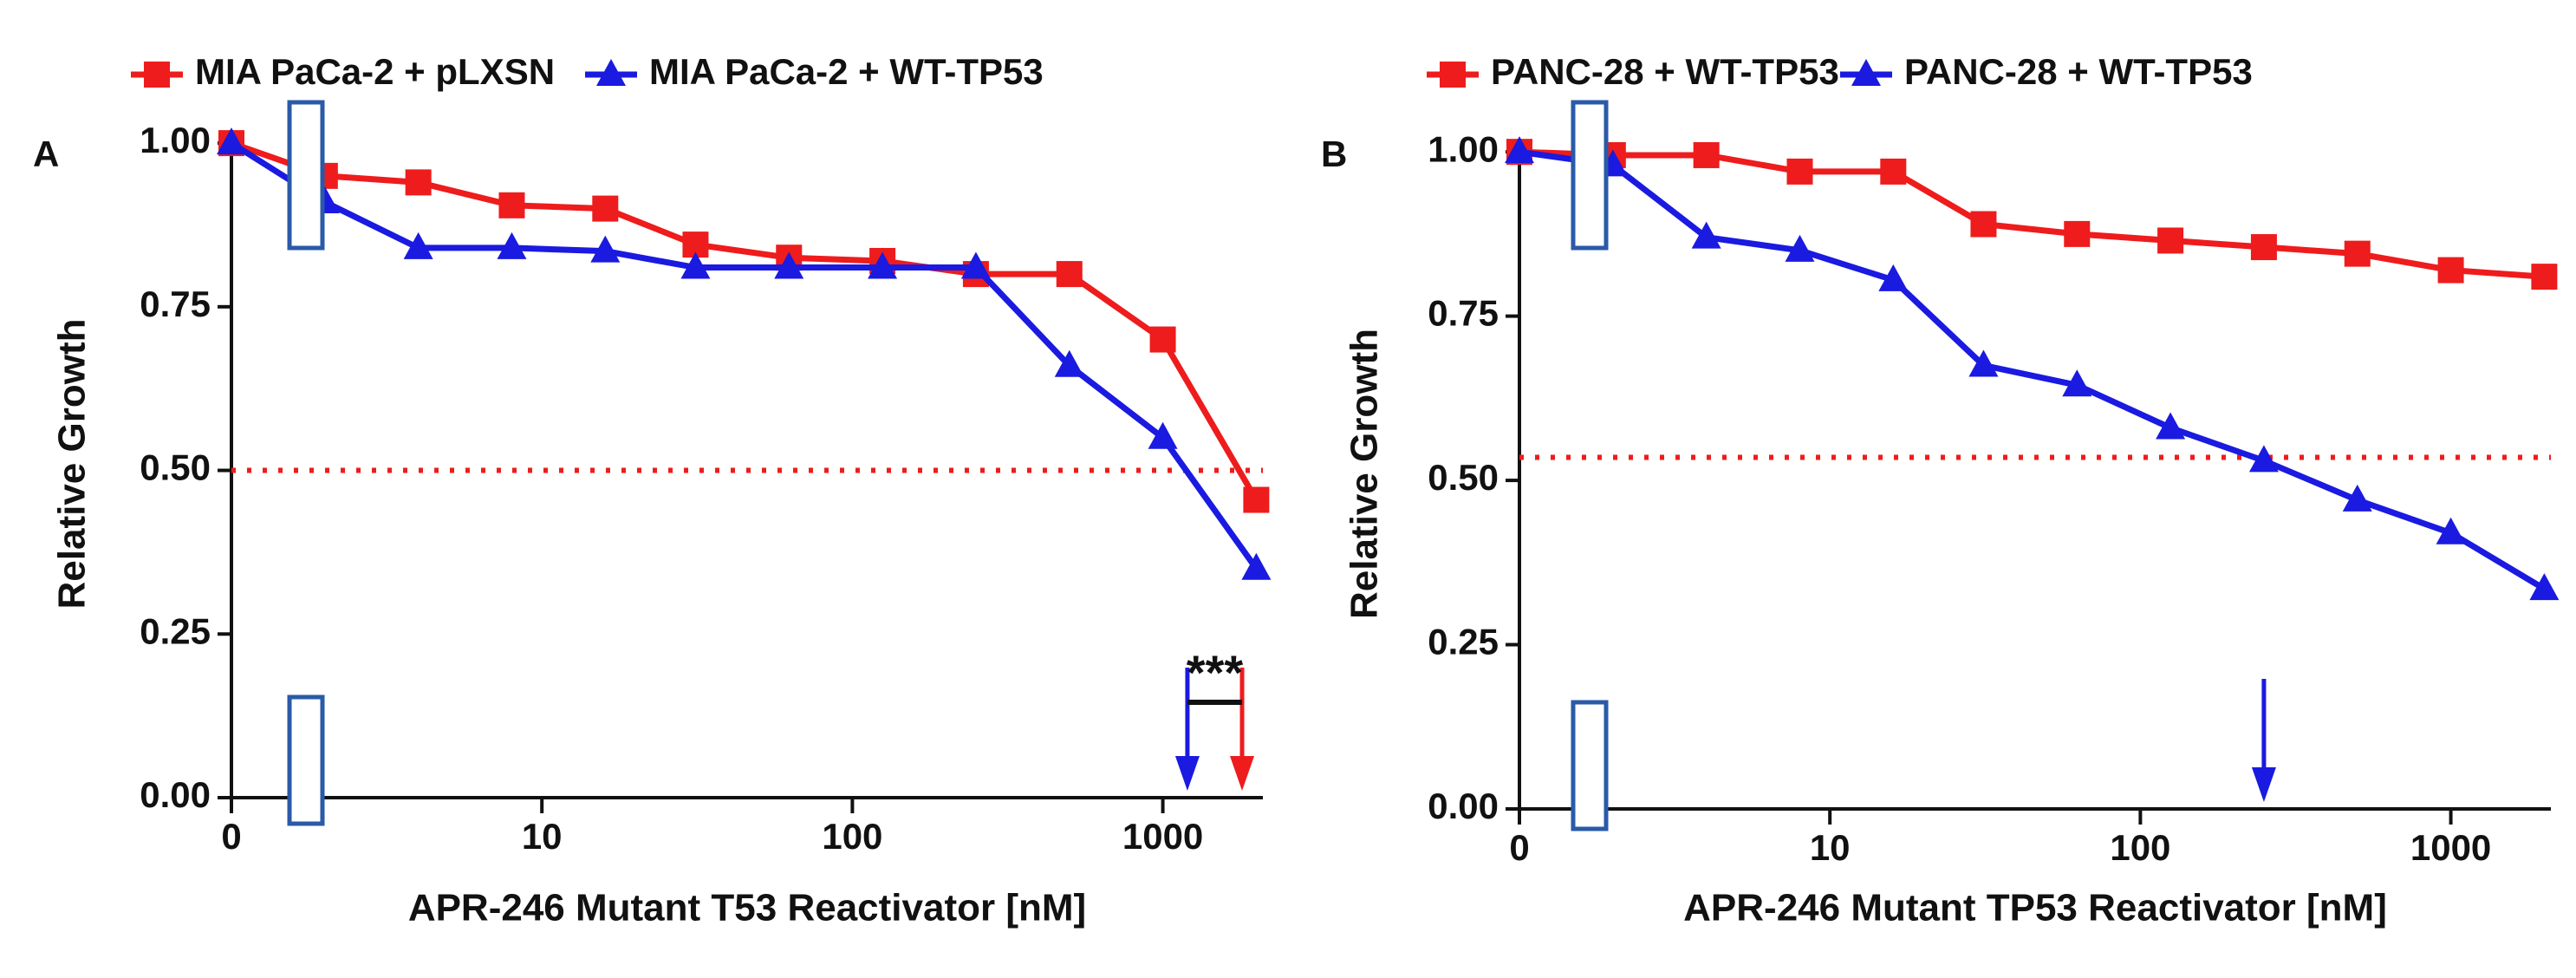 Image resolution: width=2576 pixels, height=978 pixels. I want to click on panel-label: A, so click(46, 154).